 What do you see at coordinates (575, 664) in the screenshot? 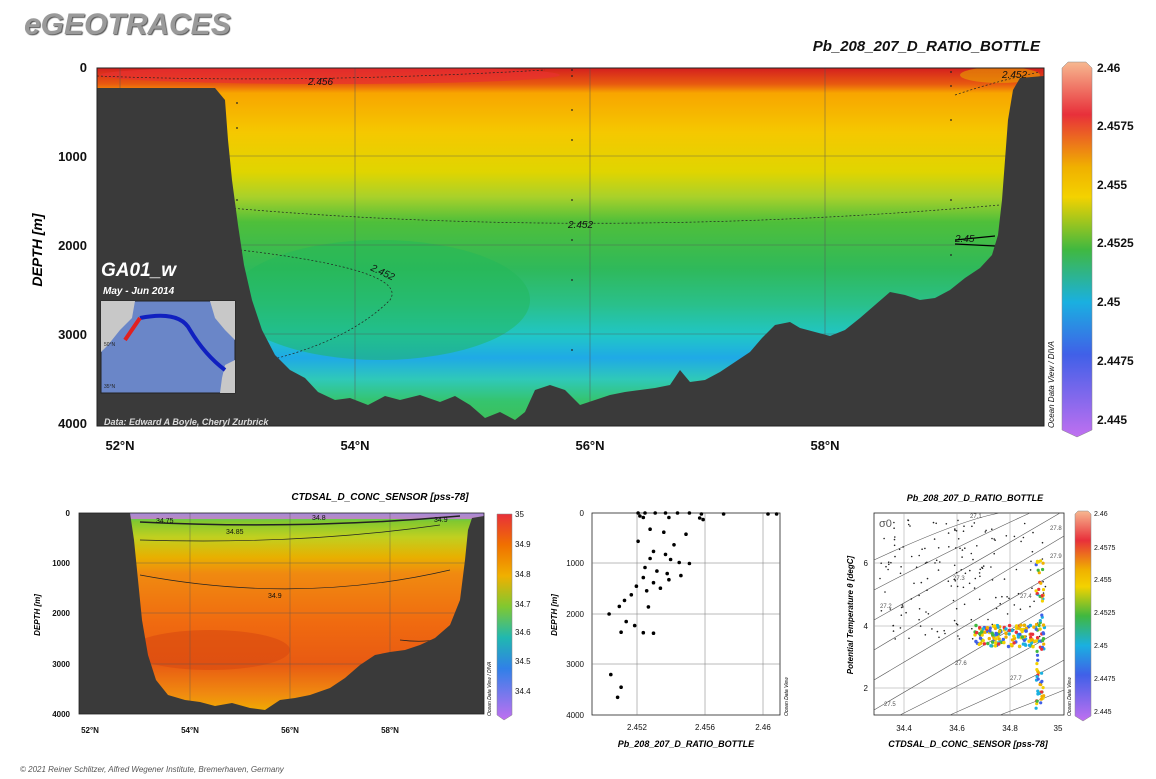
I see `profile-ytick: 3000` at bounding box center [575, 664].